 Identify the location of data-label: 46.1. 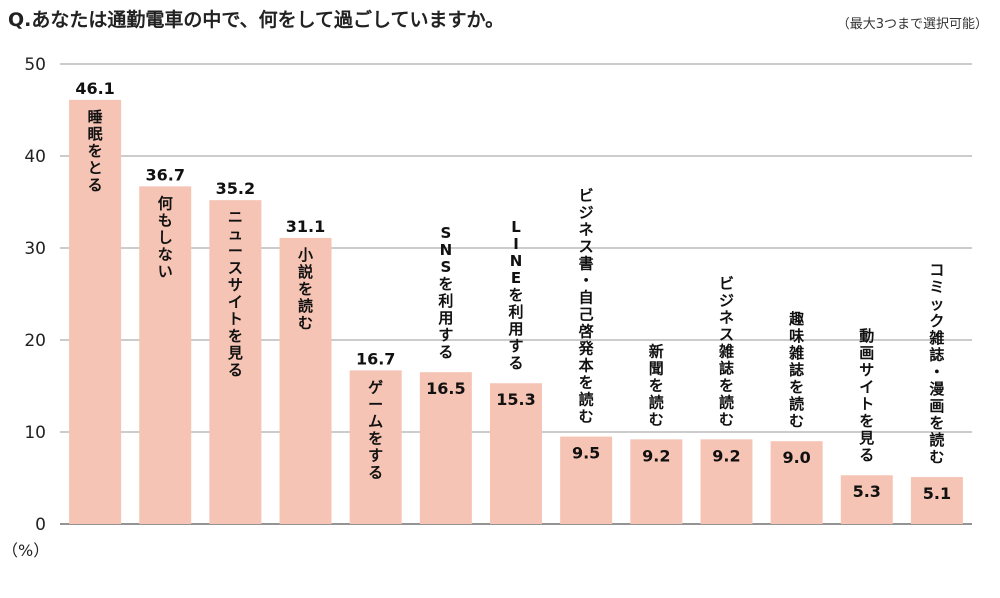
(94, 88).